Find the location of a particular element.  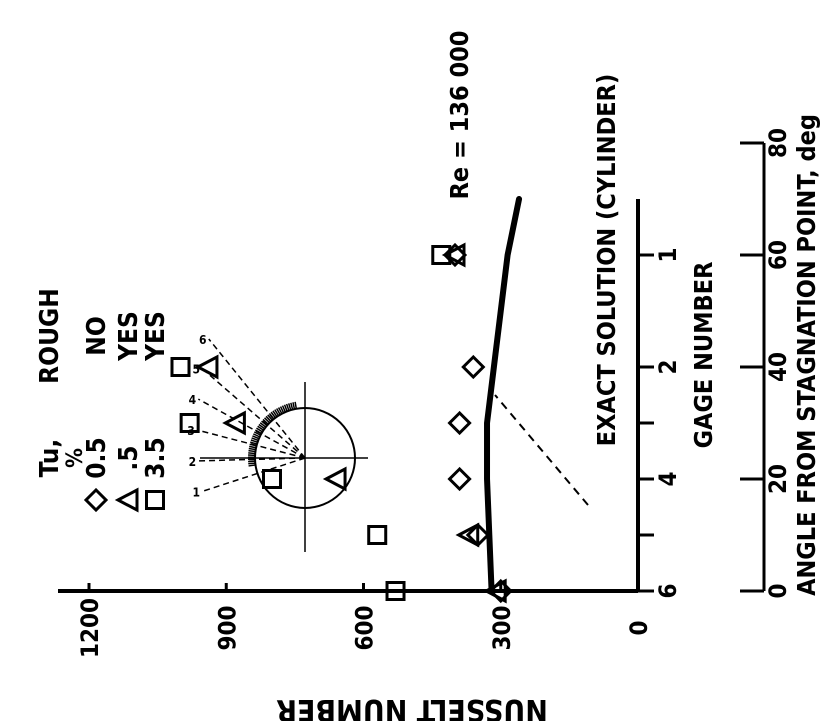

nusselt-tick-label: 0 is located at coordinates (639, 627).